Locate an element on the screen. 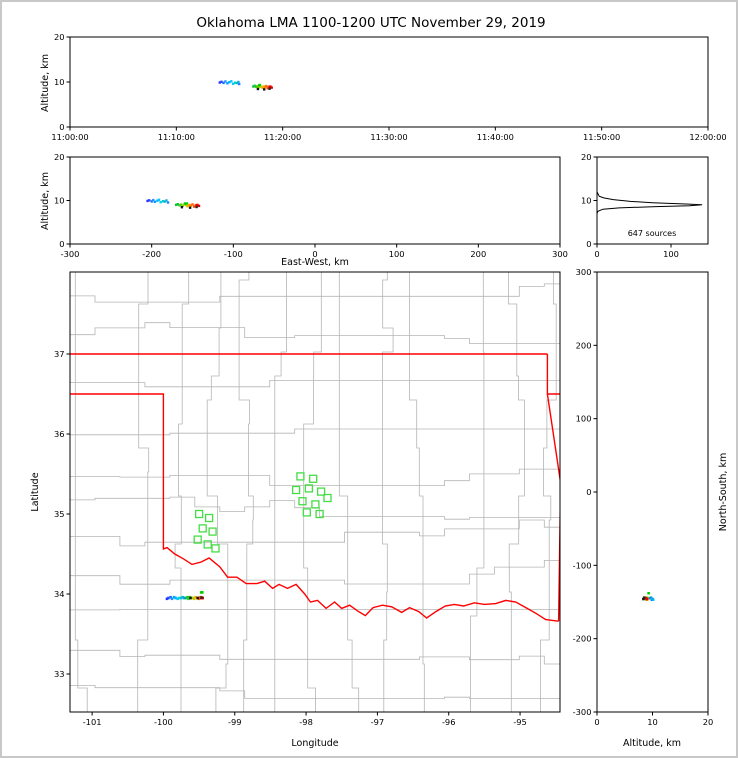 The image size is (738, 758). eastwest-altitude-sources is located at coordinates (173, 203).